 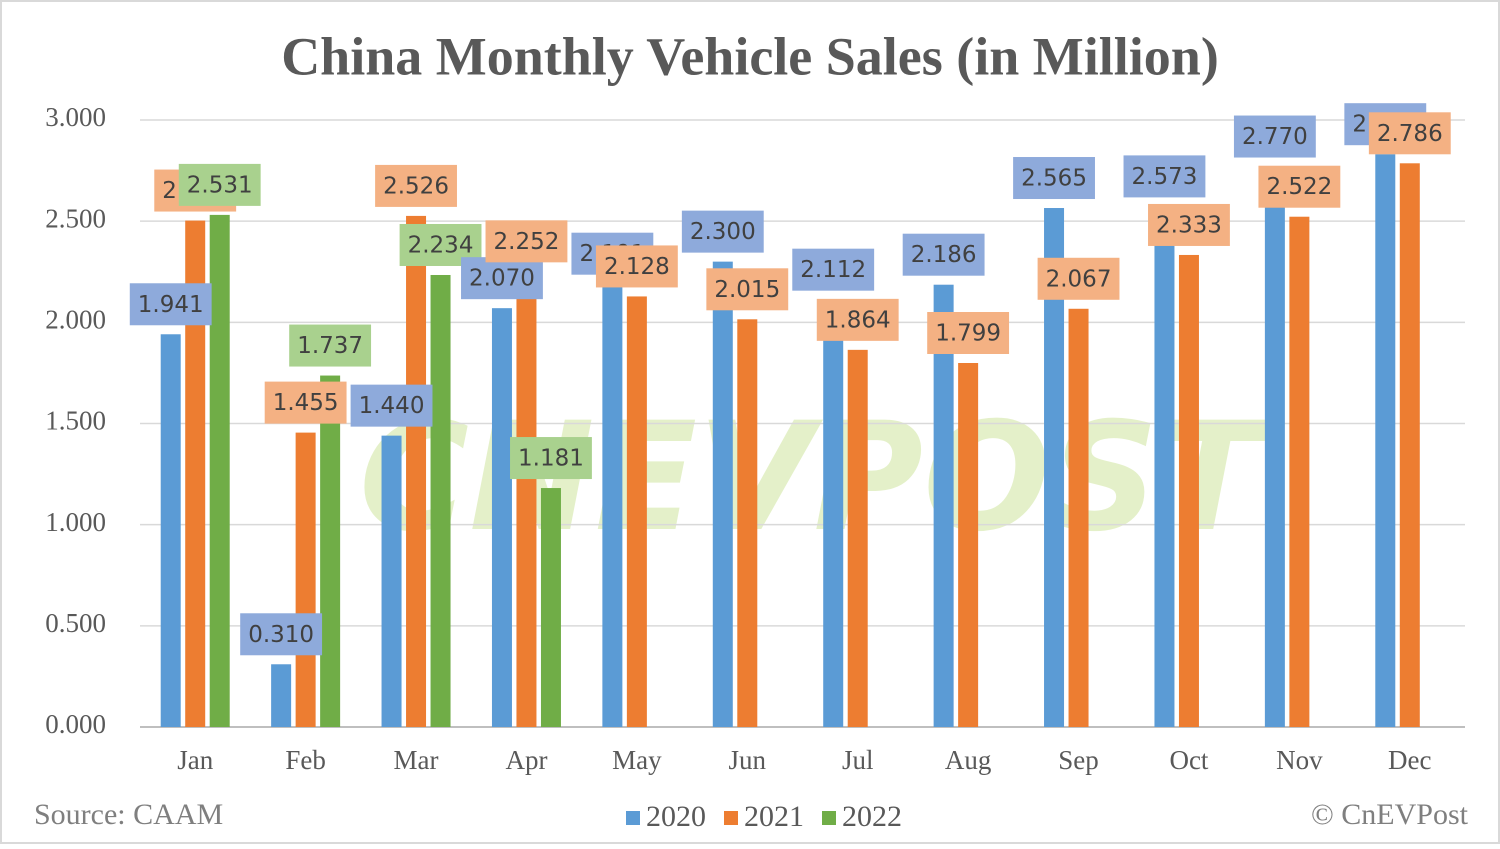 I want to click on data-label: 0.310, so click(x=281, y=635).